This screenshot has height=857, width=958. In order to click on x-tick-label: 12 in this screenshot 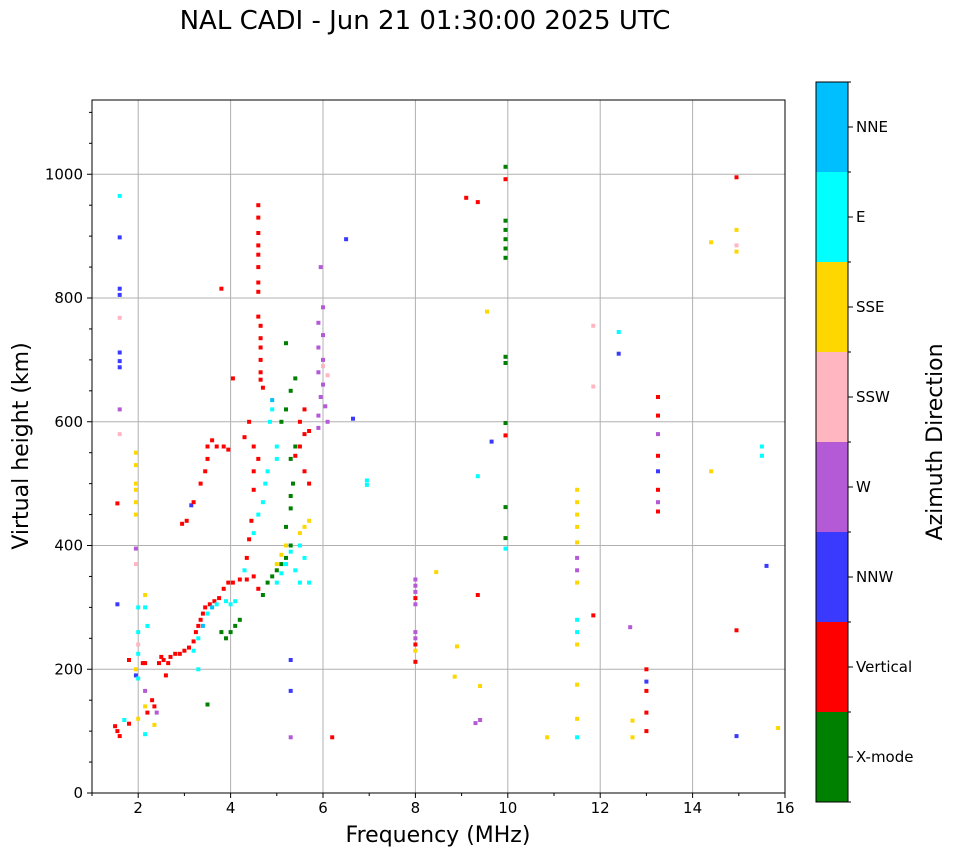, I will do `click(600, 808)`.